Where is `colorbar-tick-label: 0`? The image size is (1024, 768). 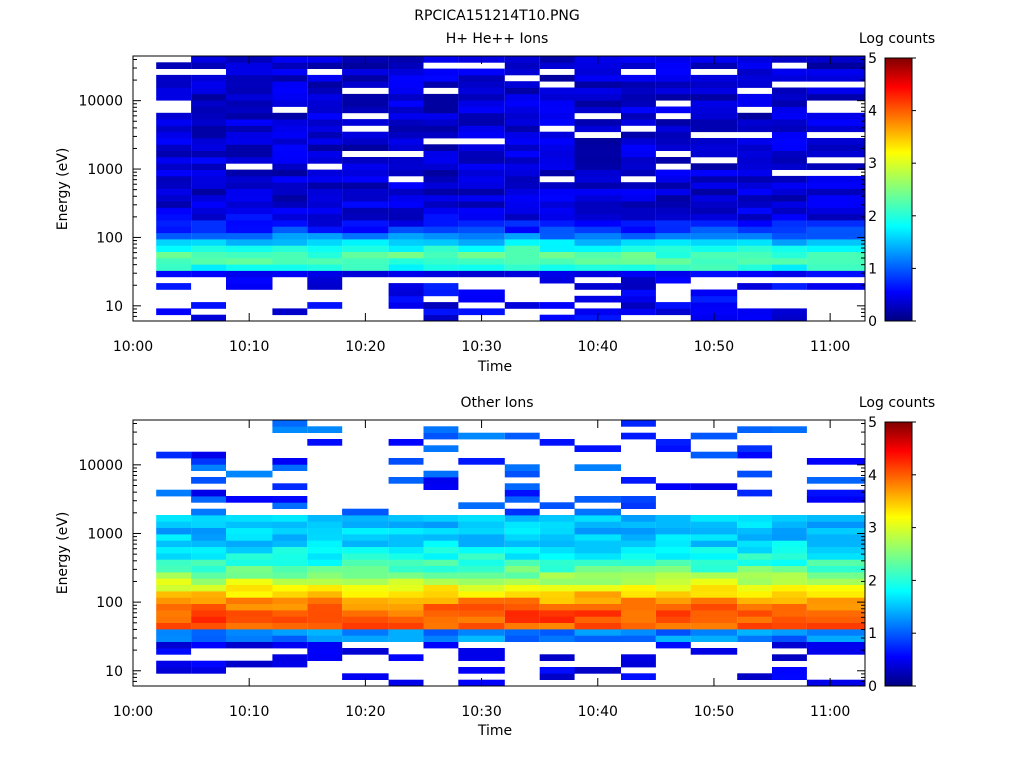
colorbar-tick-label: 0 is located at coordinates (872, 322).